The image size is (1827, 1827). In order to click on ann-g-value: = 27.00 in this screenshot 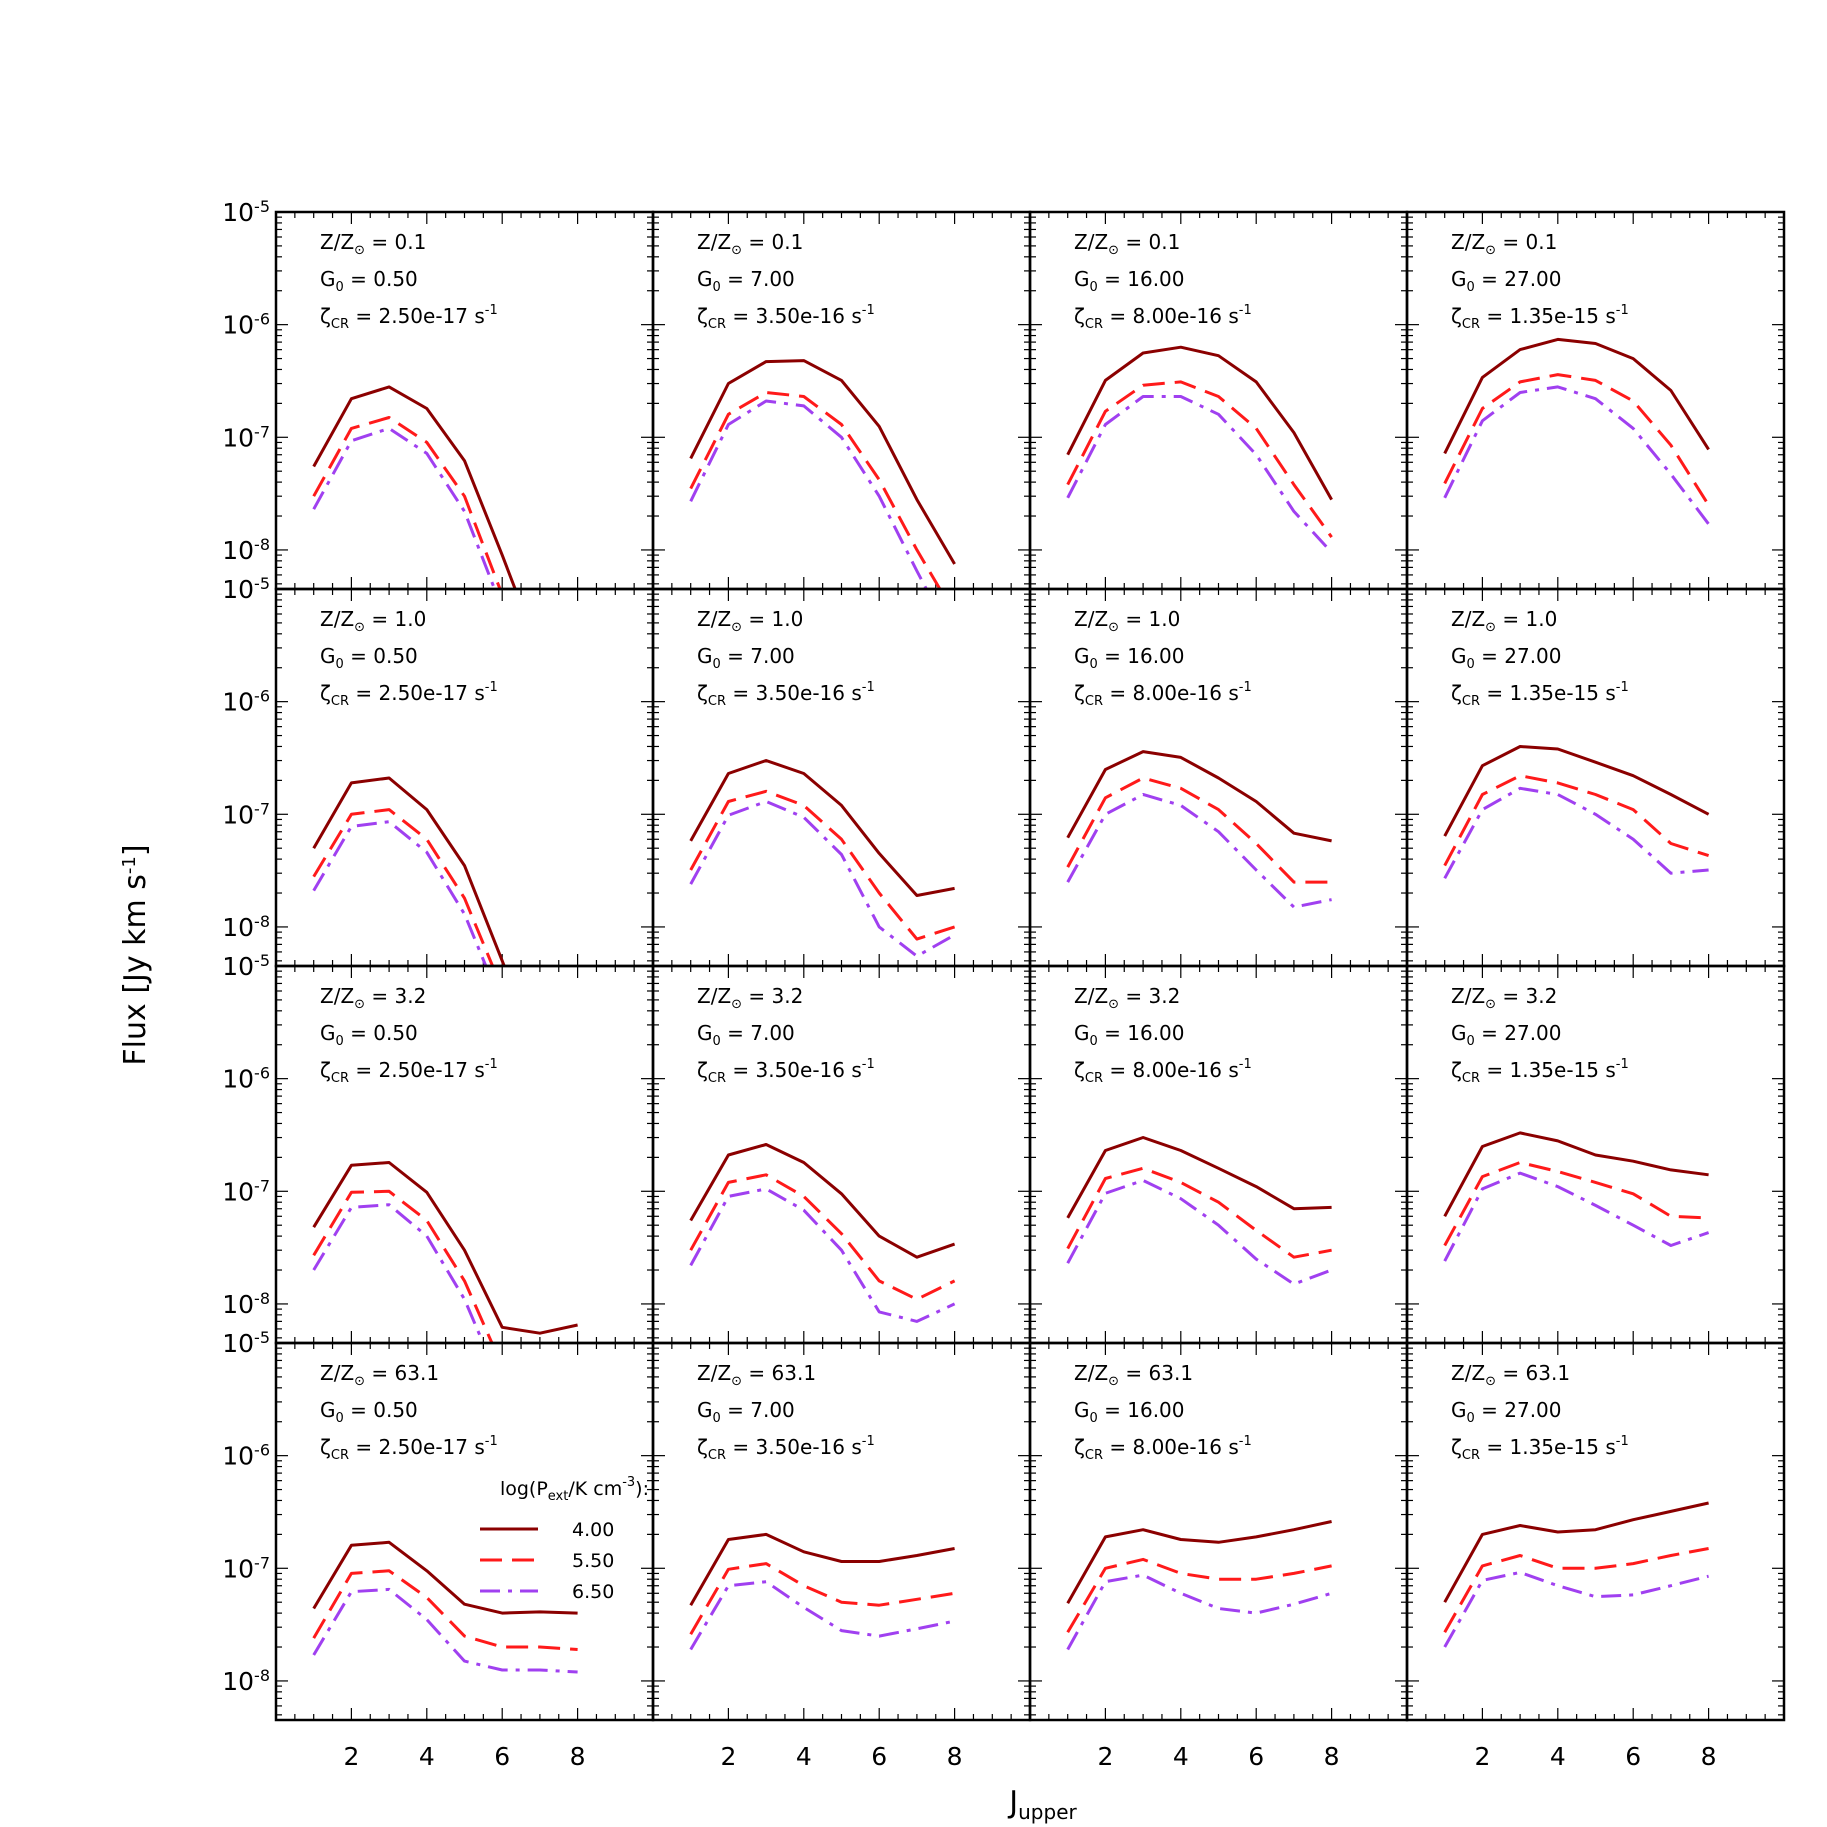, I will do `click(1518, 1033)`.